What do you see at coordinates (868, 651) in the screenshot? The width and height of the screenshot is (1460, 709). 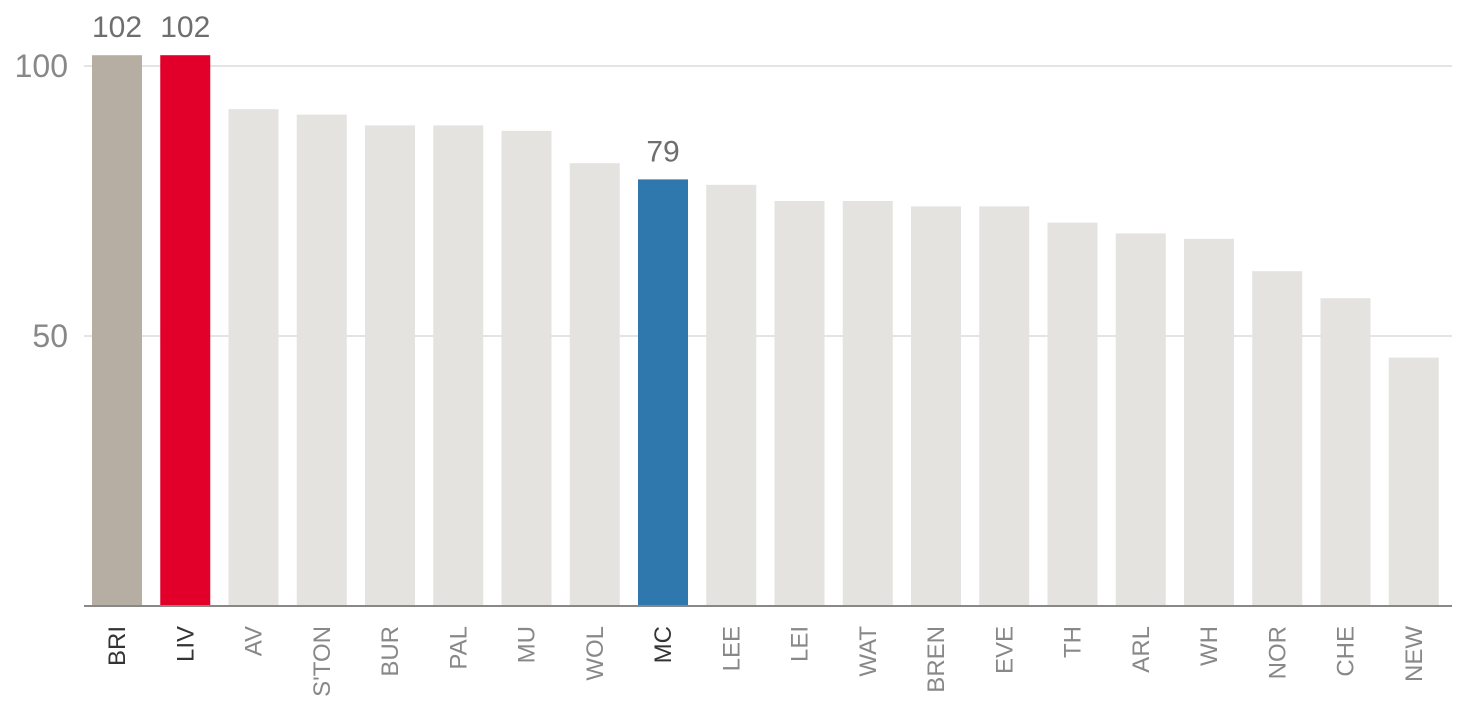 I see `x-tick-label-wat: WAT` at bounding box center [868, 651].